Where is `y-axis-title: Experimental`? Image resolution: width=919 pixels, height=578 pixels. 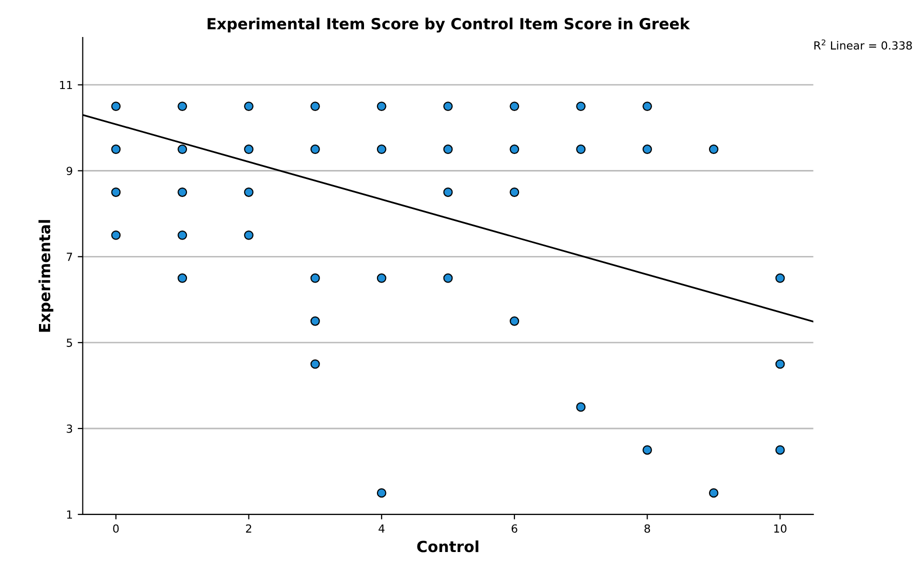
y-axis-title: Experimental is located at coordinates (46, 276).